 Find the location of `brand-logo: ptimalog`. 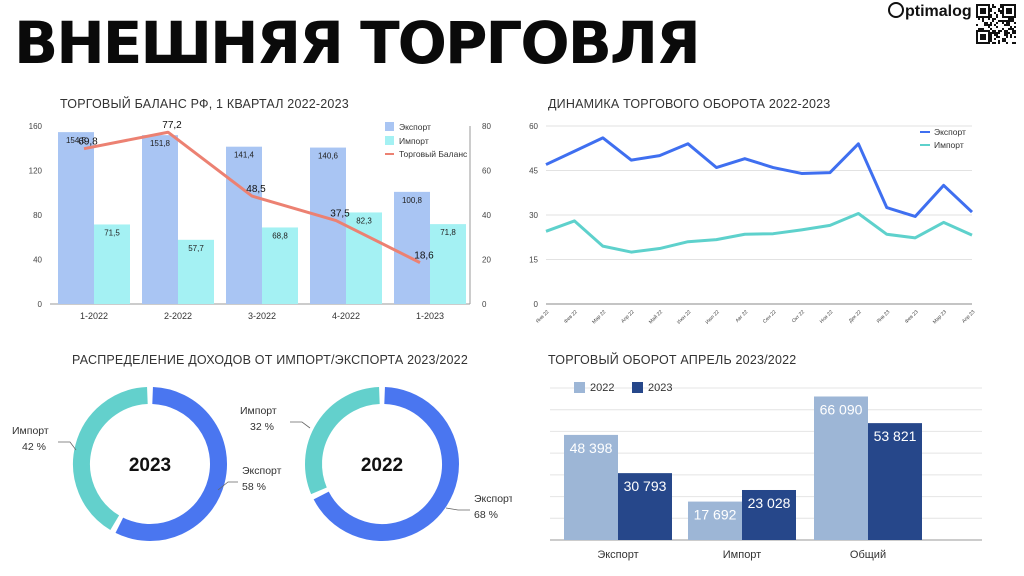

brand-logo: ptimalog is located at coordinates (930, 11).